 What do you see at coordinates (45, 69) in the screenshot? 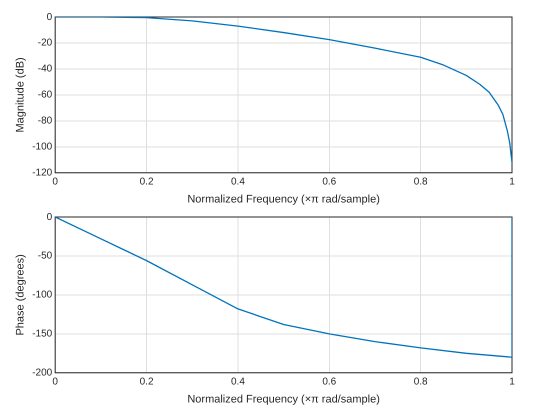
I see `y-tick-label: -40` at bounding box center [45, 69].